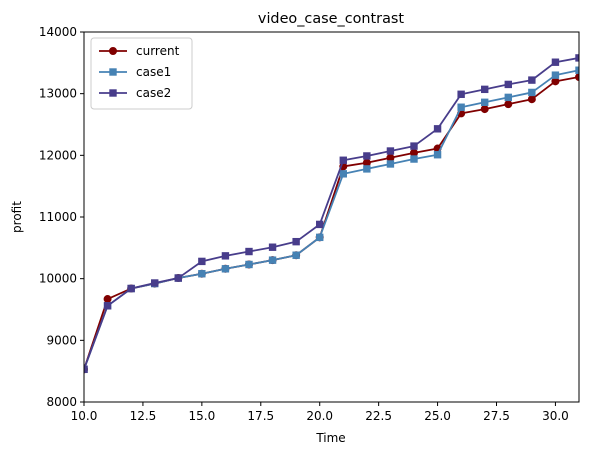  Describe the element at coordinates (319, 416) in the screenshot. I see `x-tick-label: 20.0` at that location.